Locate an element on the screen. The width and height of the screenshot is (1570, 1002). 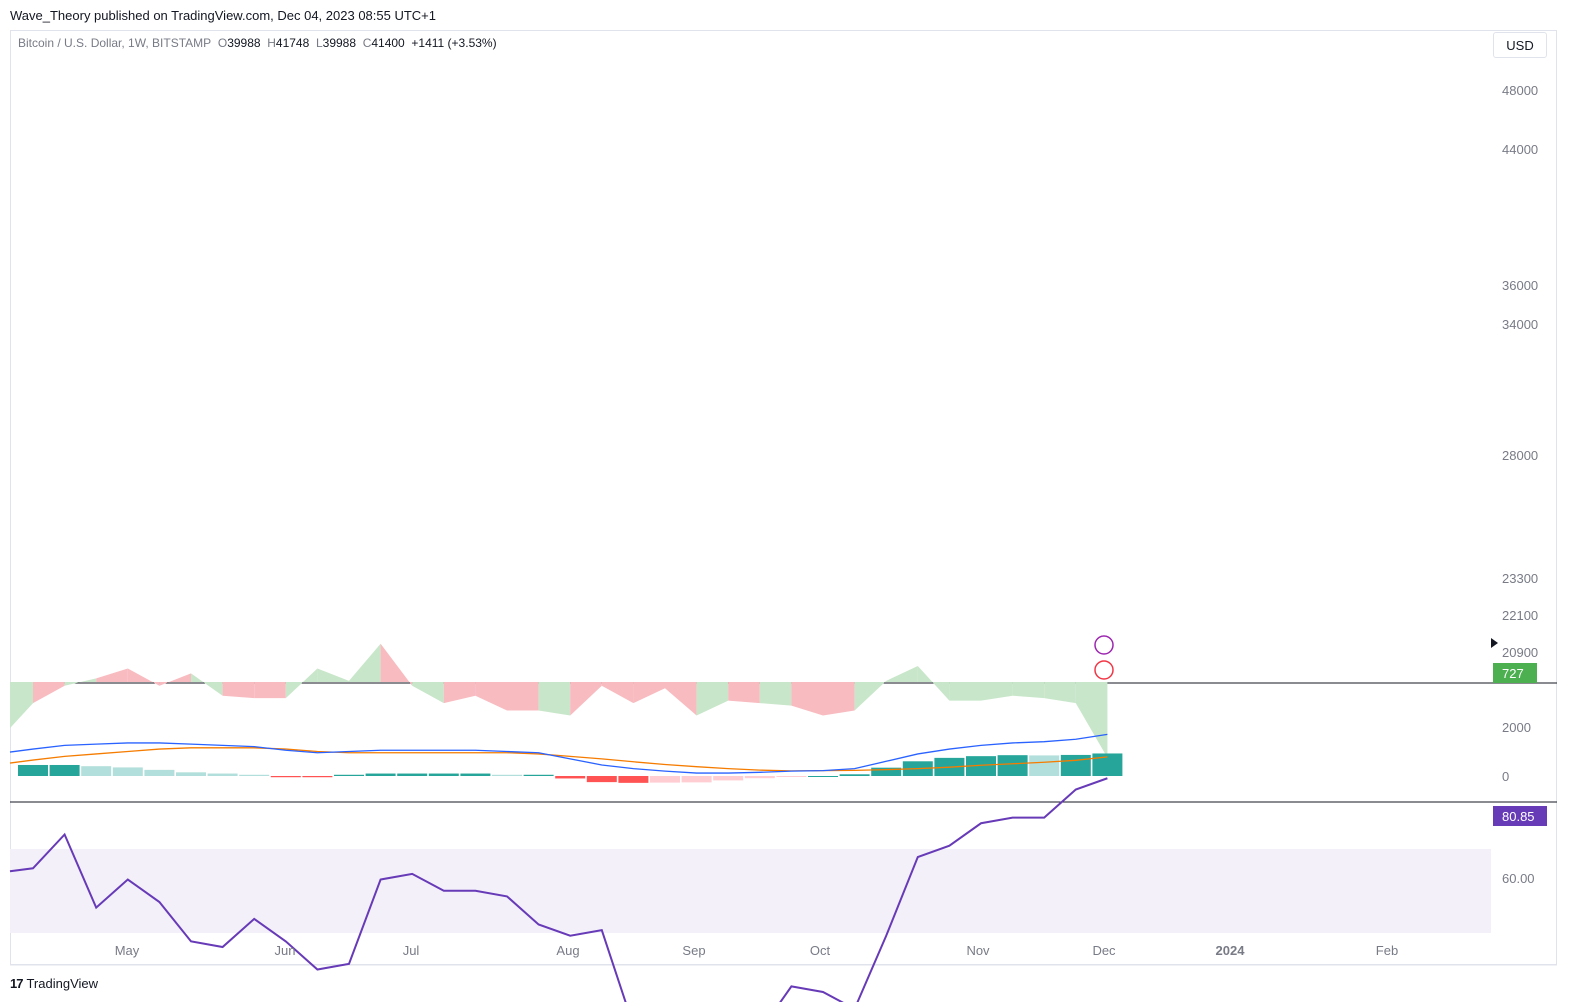
open-value: 39988 is located at coordinates (244, 43).